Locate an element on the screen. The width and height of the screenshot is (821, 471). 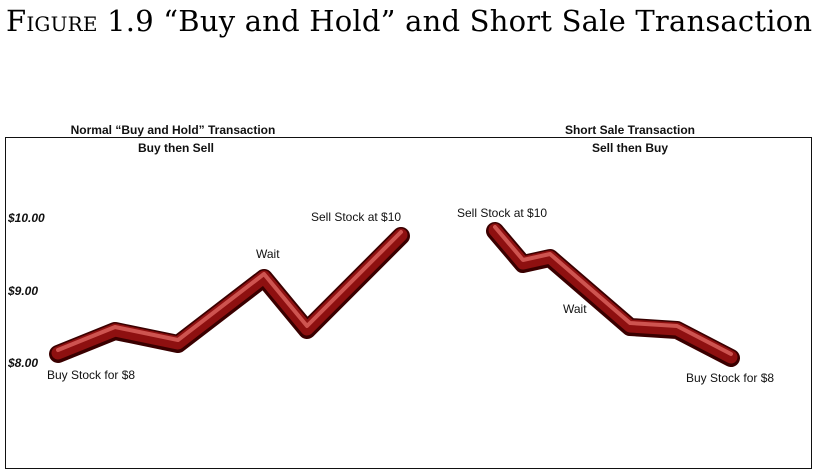
left-annotation-sell: Sell Stock at $10 is located at coordinates (356, 217).